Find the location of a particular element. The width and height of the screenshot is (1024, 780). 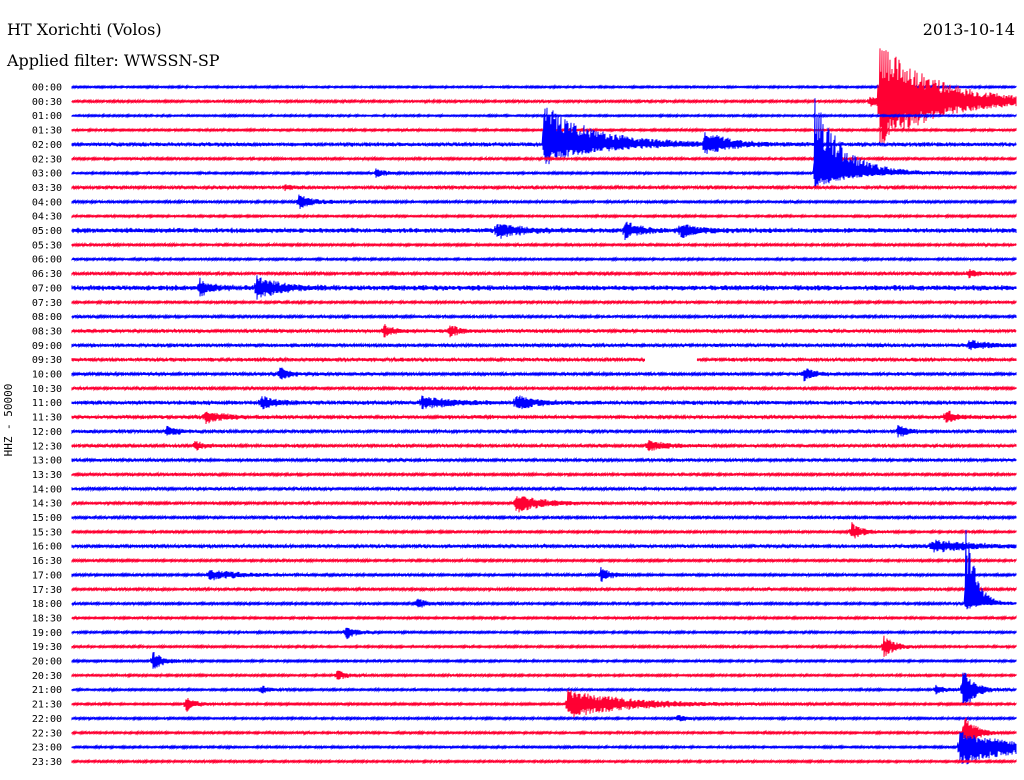

row-label: 17:00 is located at coordinates (47, 575).